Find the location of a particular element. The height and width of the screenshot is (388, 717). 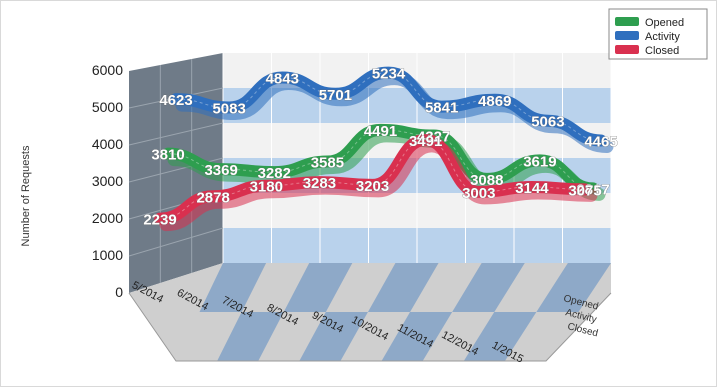

series-opened is located at coordinates (384, 162).